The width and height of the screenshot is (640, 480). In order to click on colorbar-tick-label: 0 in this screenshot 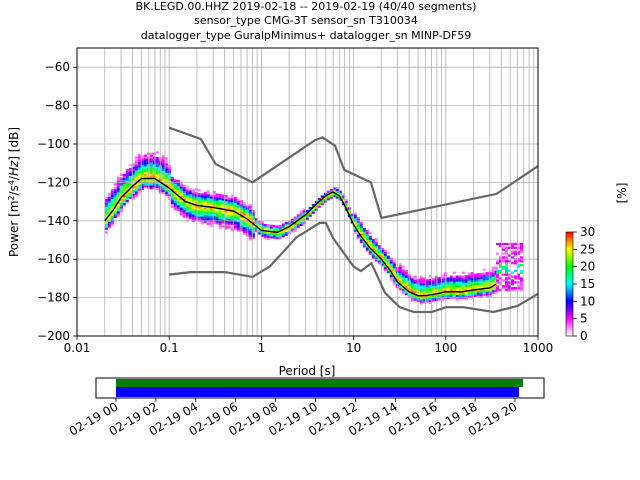, I will do `click(584, 336)`.